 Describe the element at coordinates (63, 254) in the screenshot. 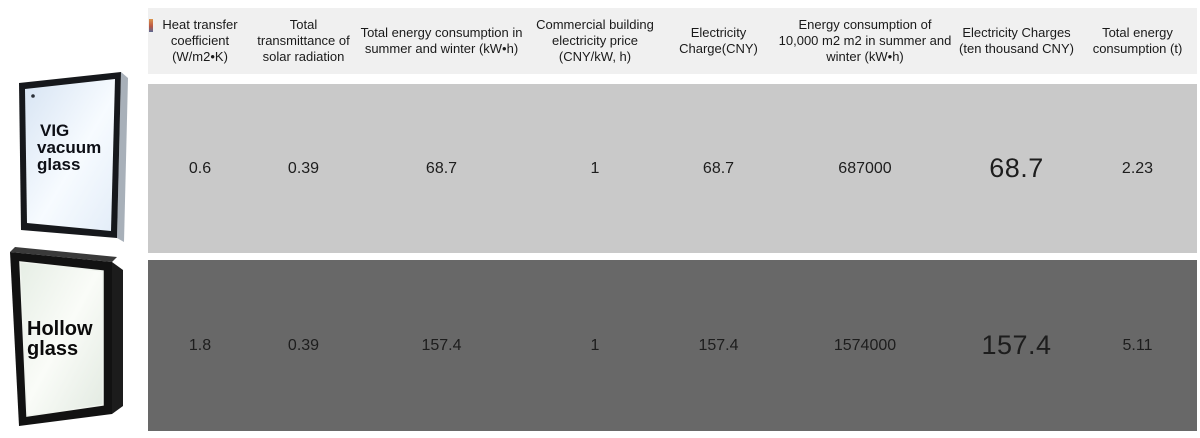

I see `hollow-frame-top-edge` at that location.